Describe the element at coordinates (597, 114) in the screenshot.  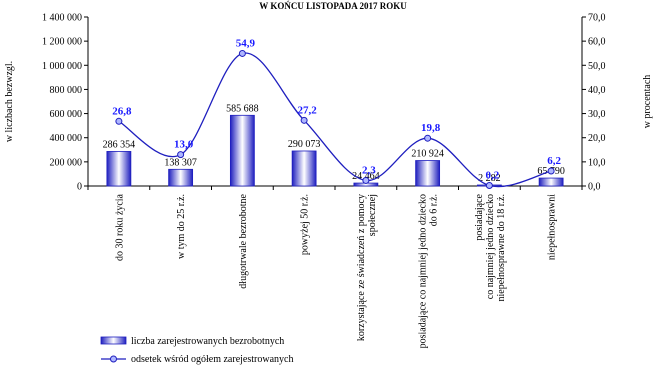
I see `right-tick-label: 30,0` at that location.